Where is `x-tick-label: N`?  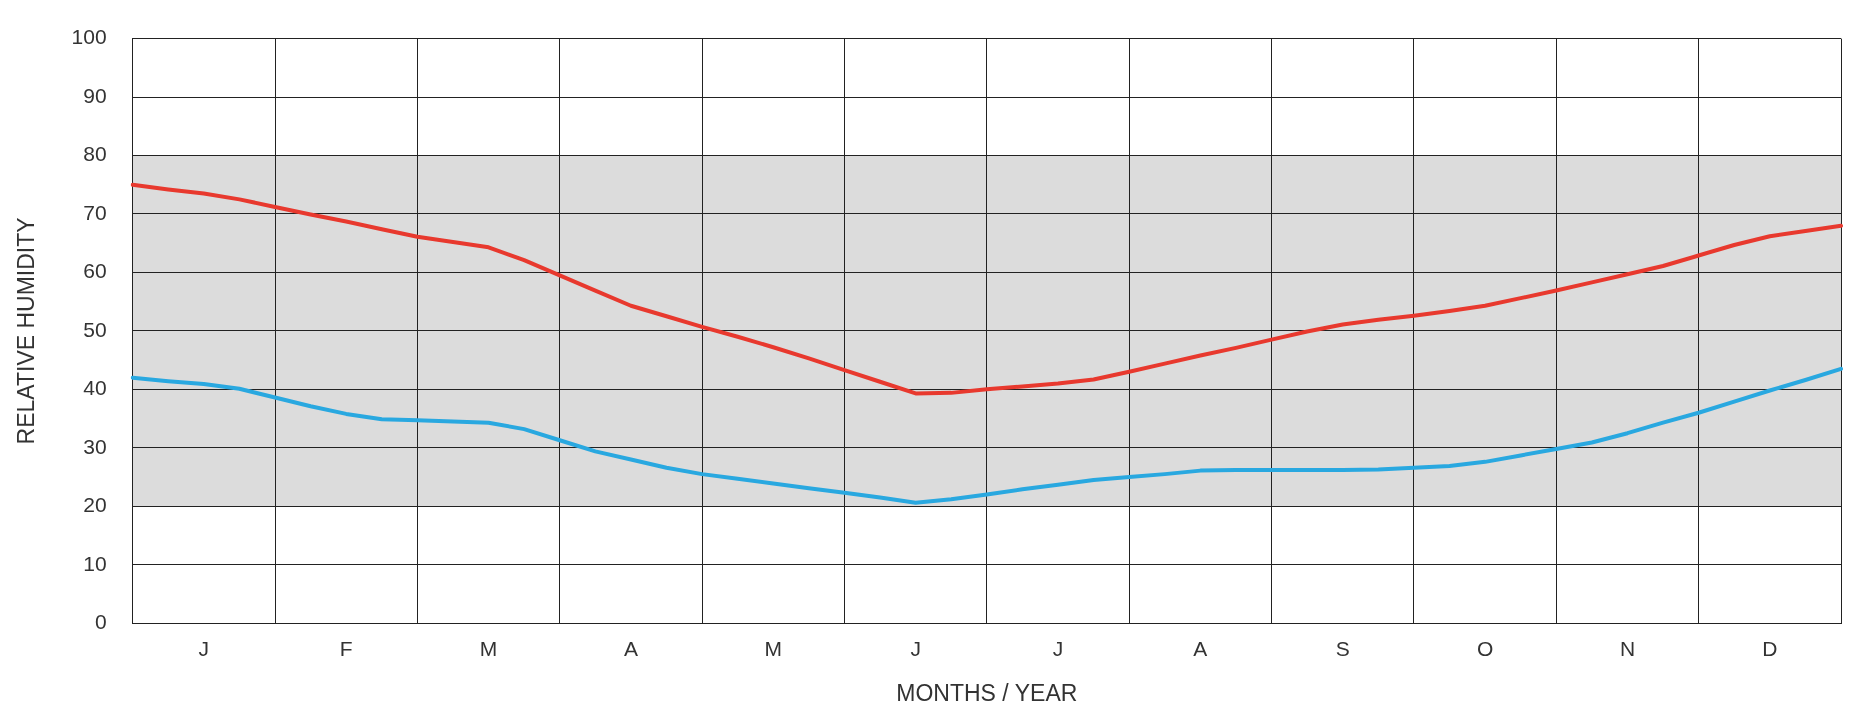
x-tick-label: N is located at coordinates (1627, 648).